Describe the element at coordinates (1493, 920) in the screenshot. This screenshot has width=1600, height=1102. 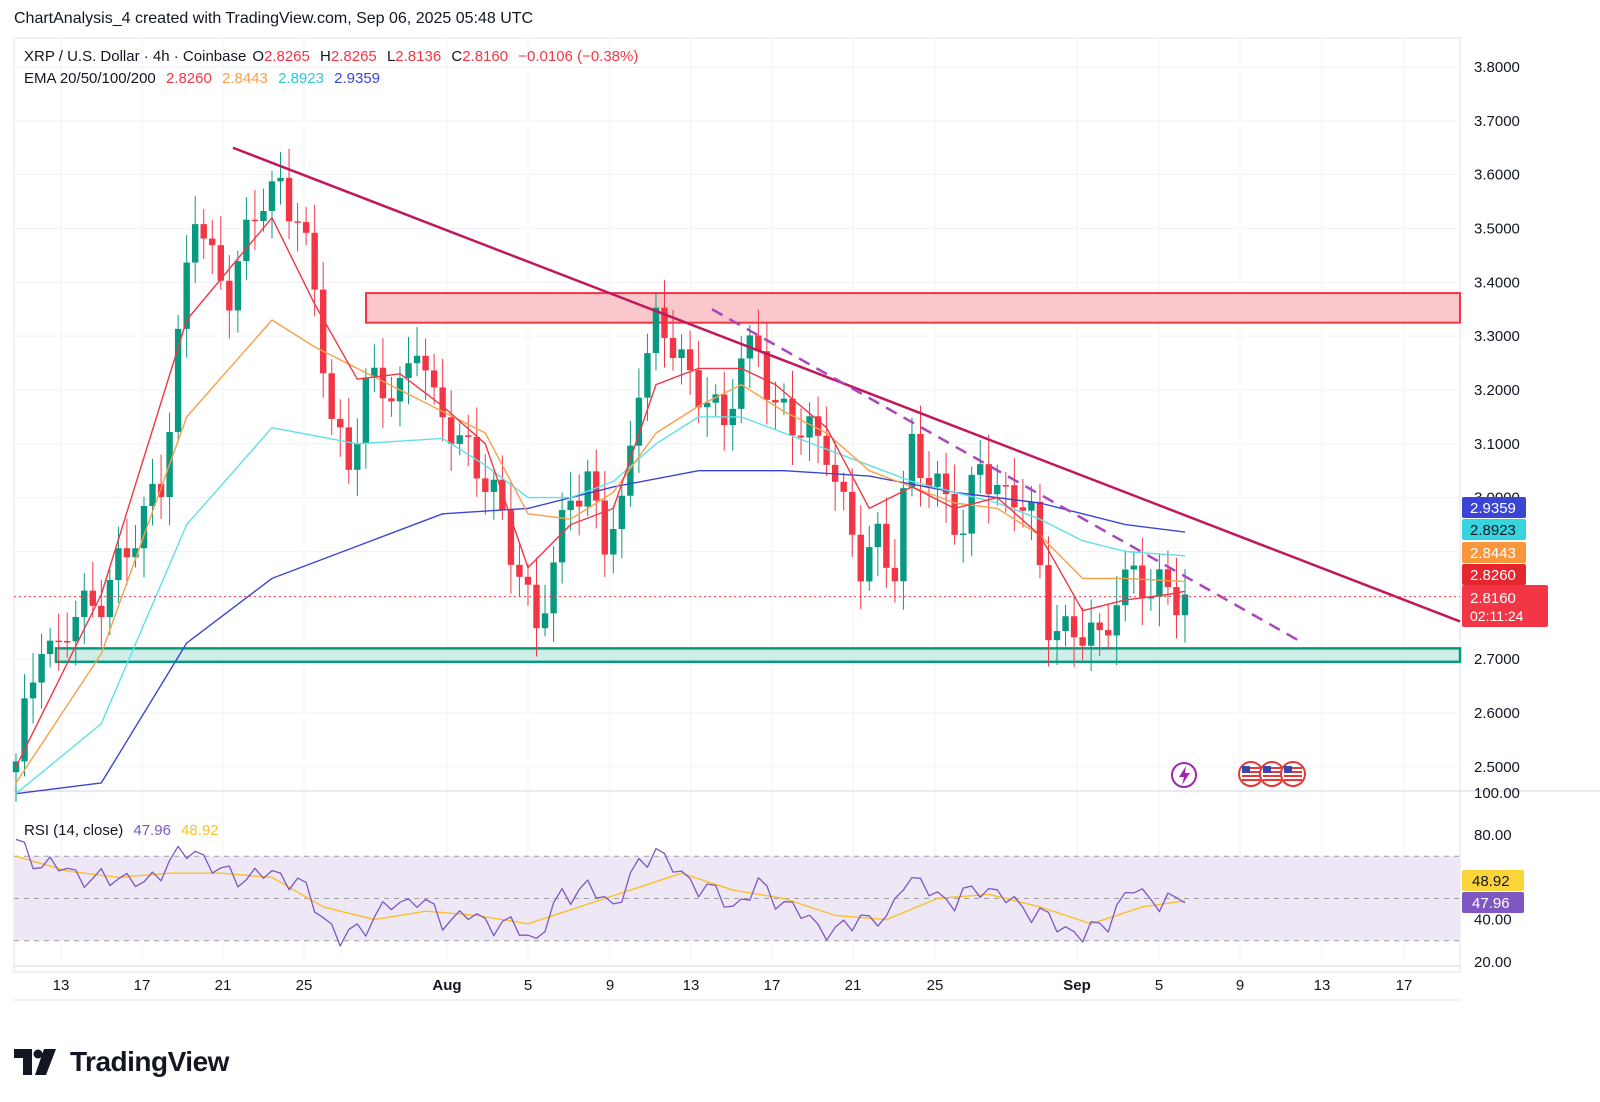
I see `rsi-axis-label: 40.00` at that location.